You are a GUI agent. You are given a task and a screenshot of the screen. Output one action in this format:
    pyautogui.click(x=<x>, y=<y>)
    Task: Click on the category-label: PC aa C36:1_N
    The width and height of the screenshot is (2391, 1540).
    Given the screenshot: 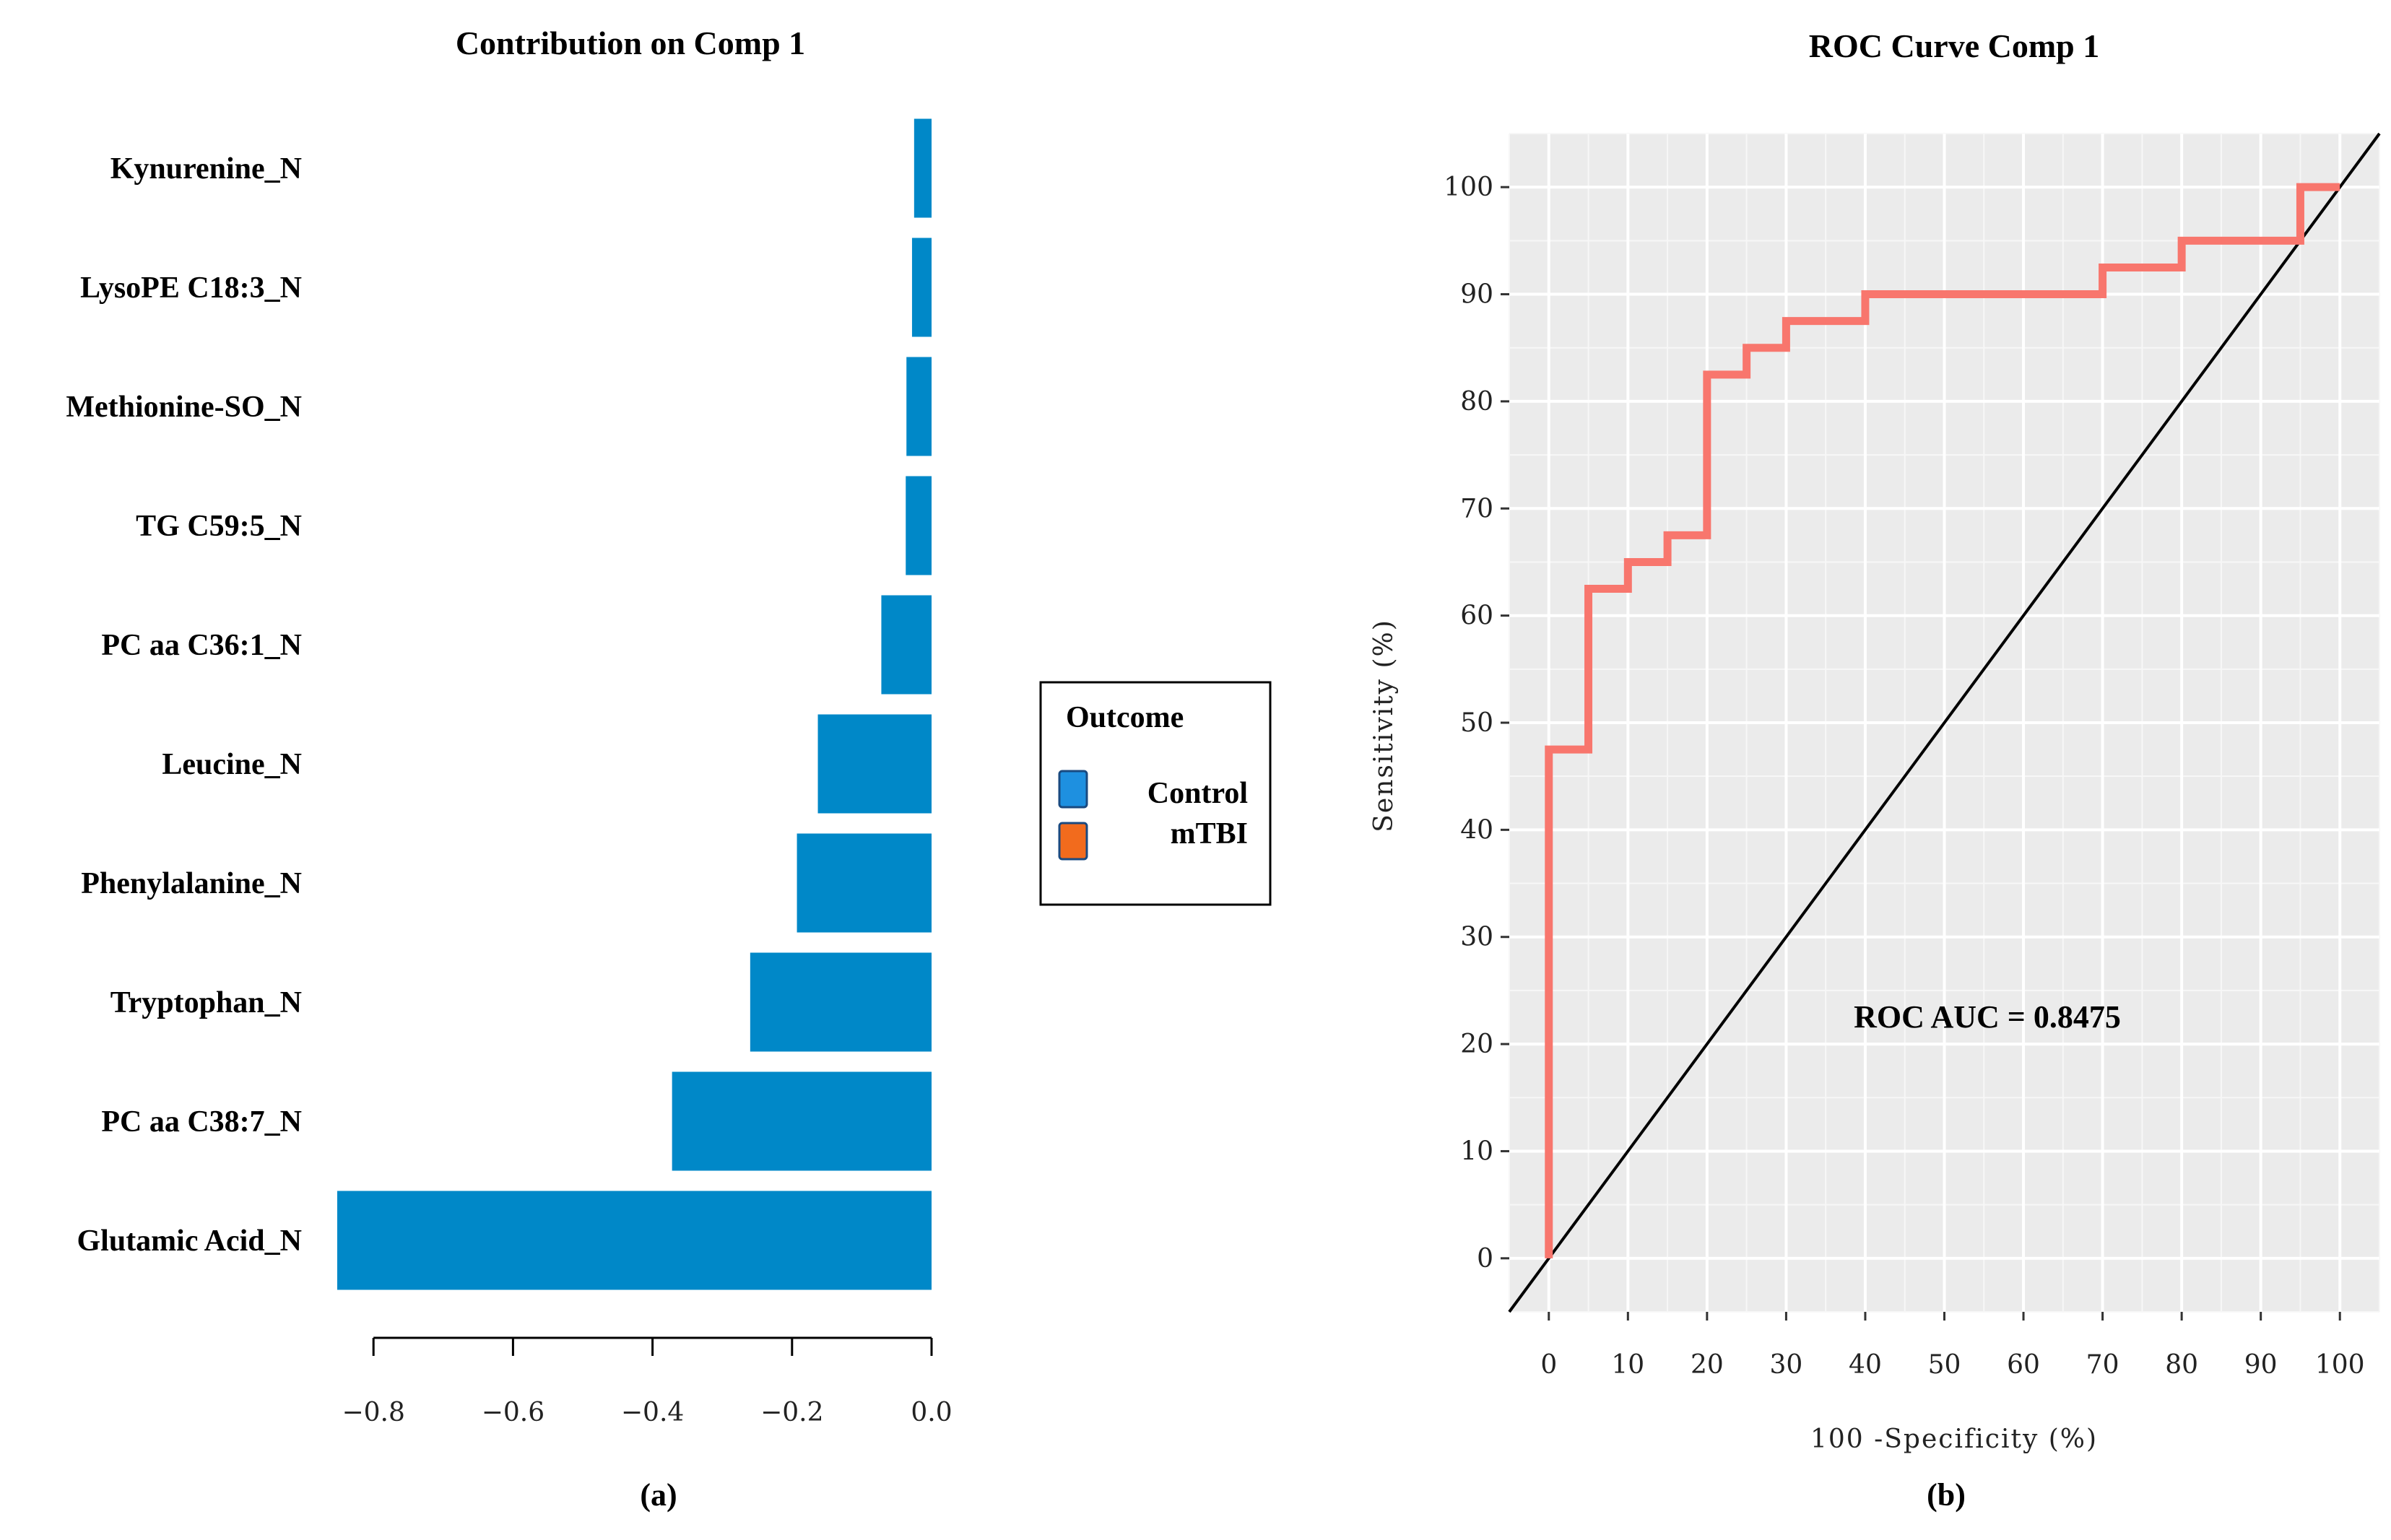 What is the action you would take?
    pyautogui.click(x=201, y=645)
    